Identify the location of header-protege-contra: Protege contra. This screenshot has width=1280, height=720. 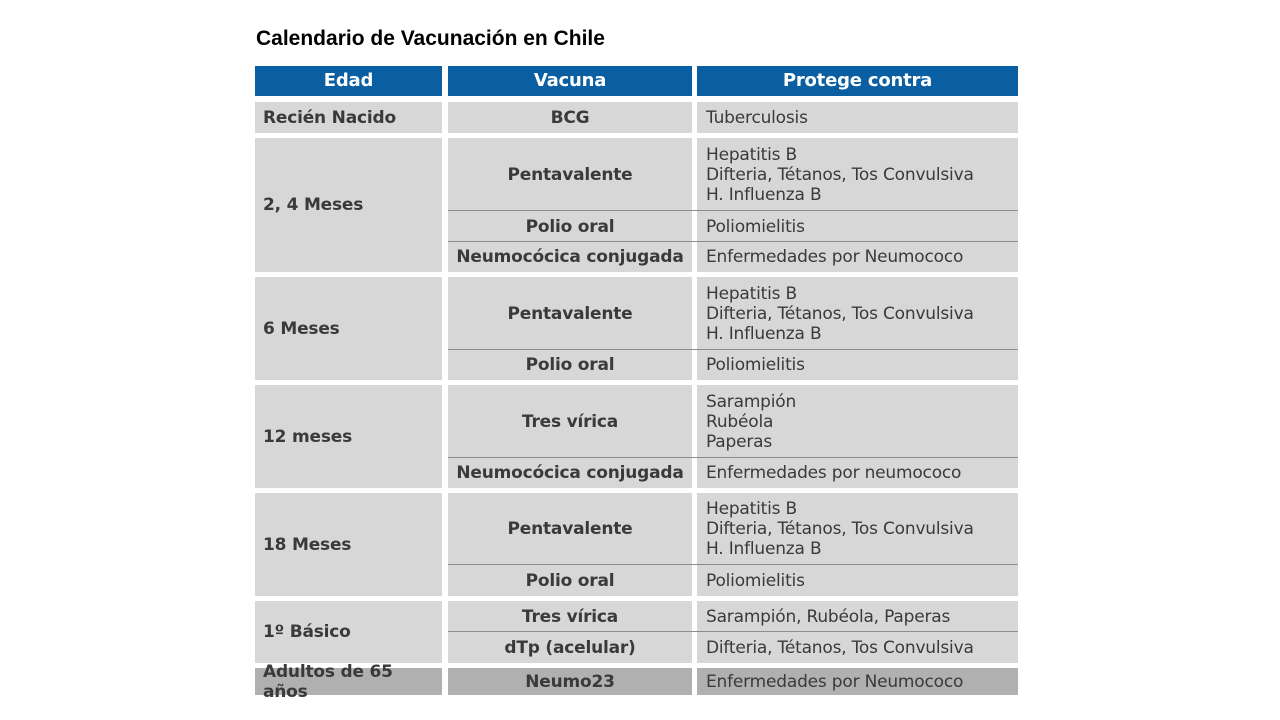
(857, 81).